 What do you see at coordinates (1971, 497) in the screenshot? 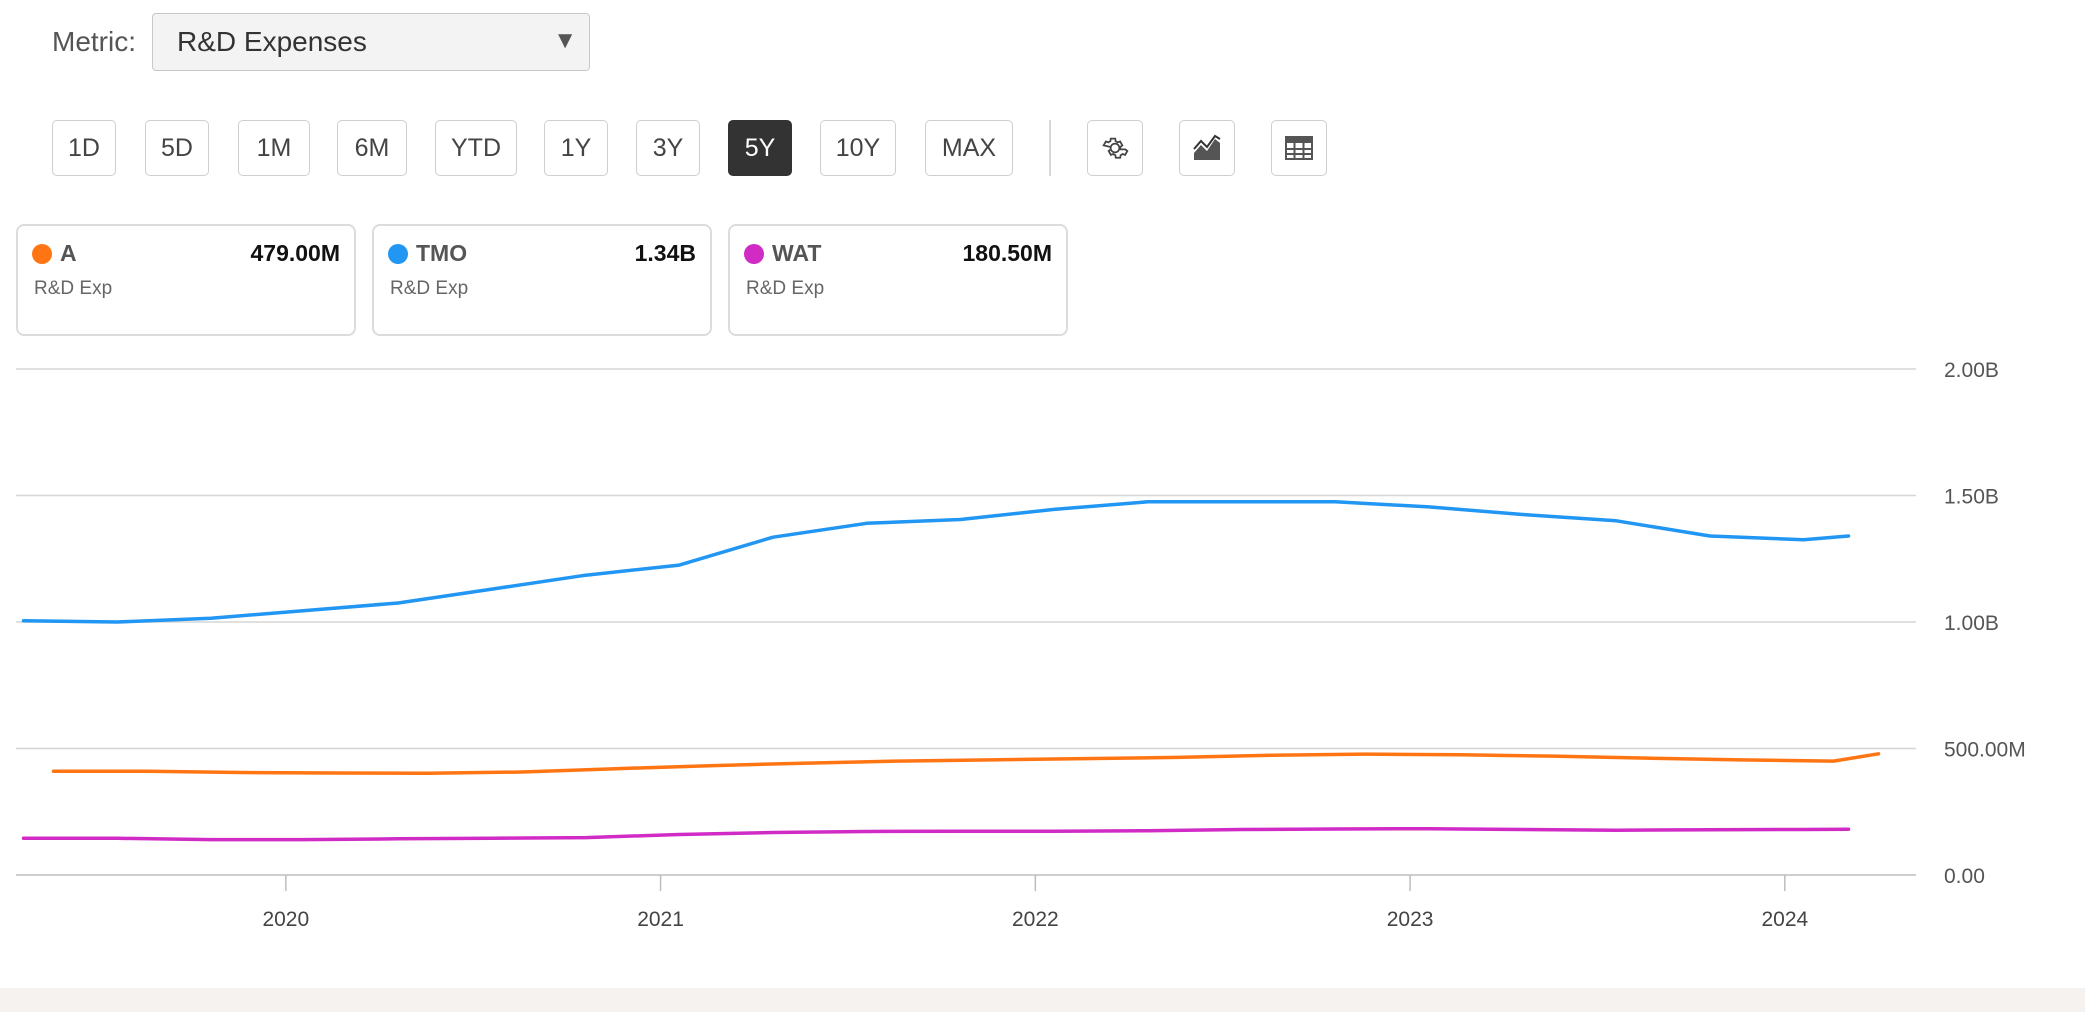
I see `y-tick-label: 1.50B` at bounding box center [1971, 497].